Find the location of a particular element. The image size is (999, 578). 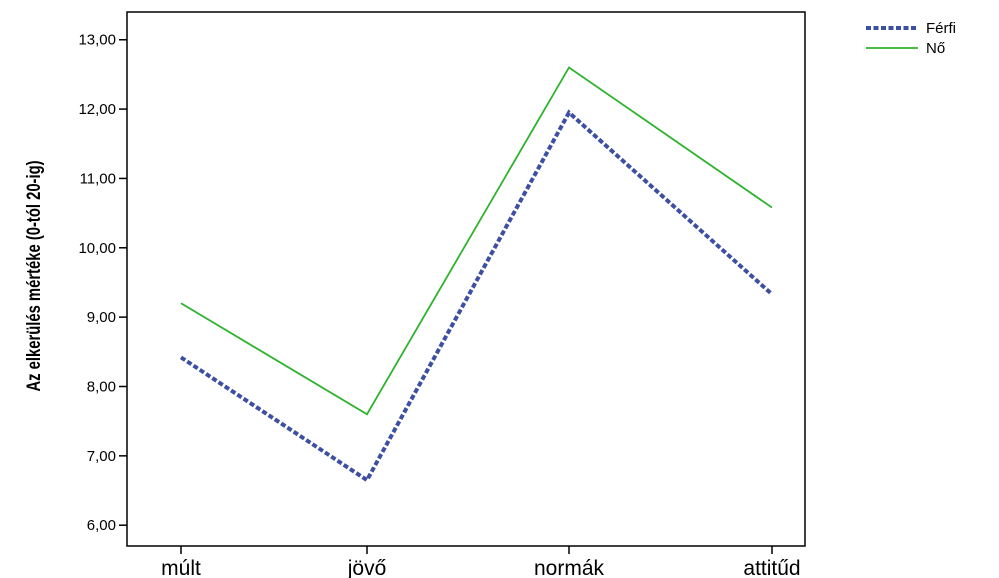

y-tick-label: 13,00 is located at coordinates (97, 40).